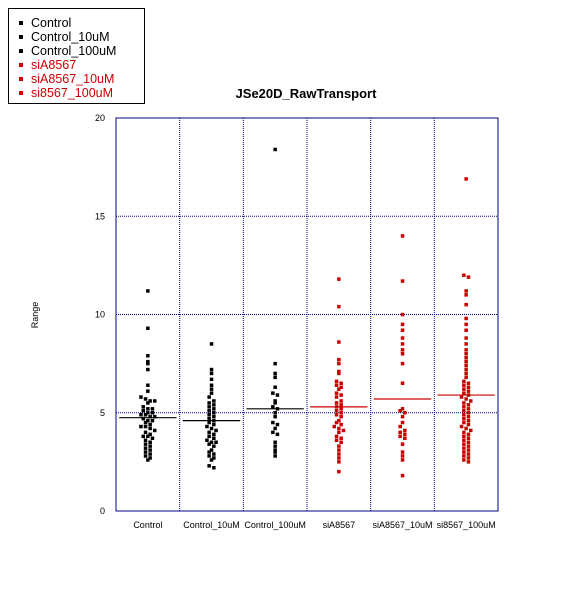 The height and width of the screenshot is (589, 576). Describe the element at coordinates (211, 525) in the screenshot. I see `x-tick-label: Control_10uM` at that location.